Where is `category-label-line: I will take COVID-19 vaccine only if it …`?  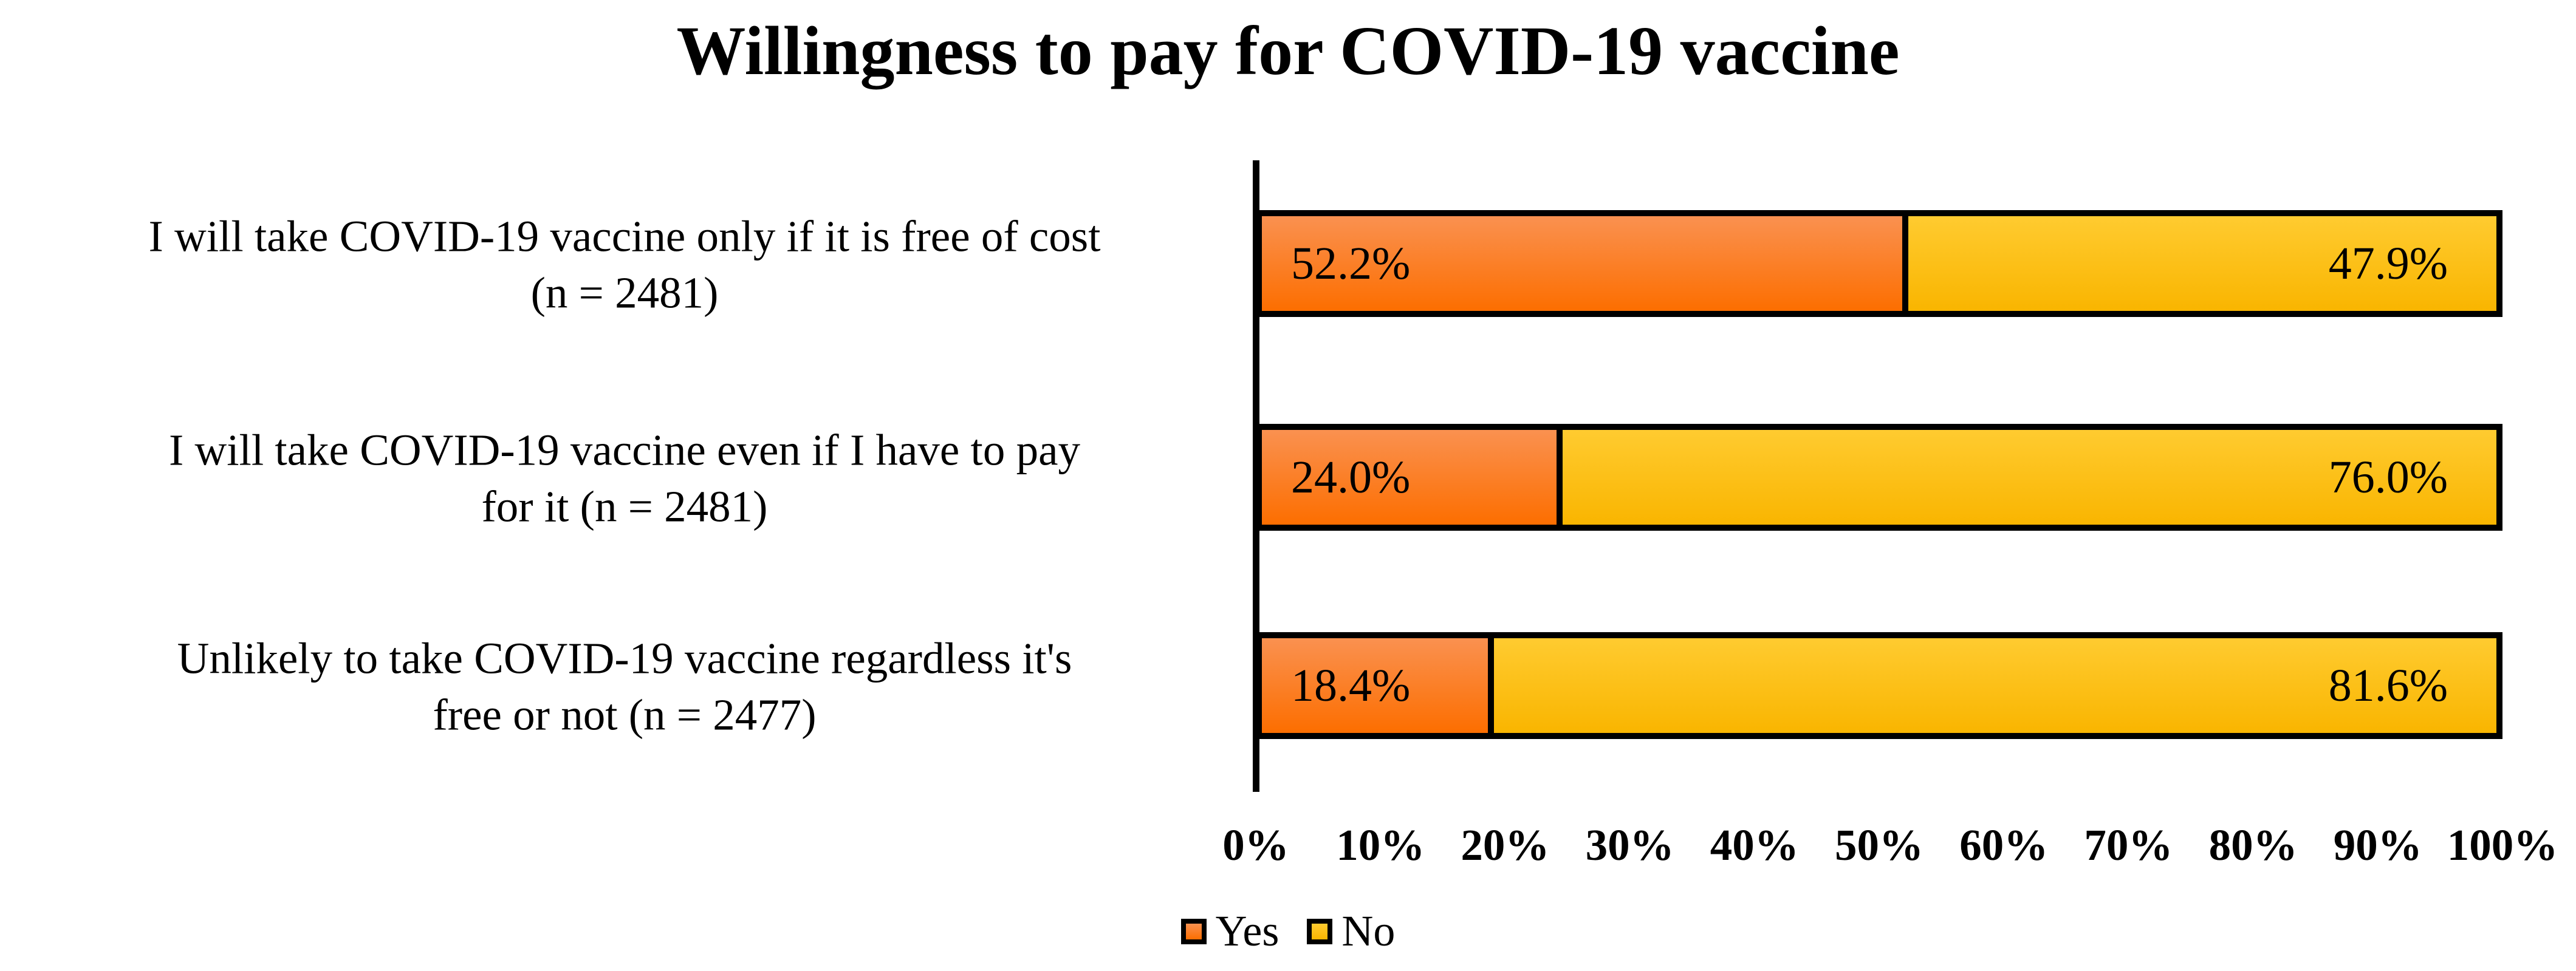 category-label-line: I will take COVID-19 vaccine only if it … is located at coordinates (624, 236).